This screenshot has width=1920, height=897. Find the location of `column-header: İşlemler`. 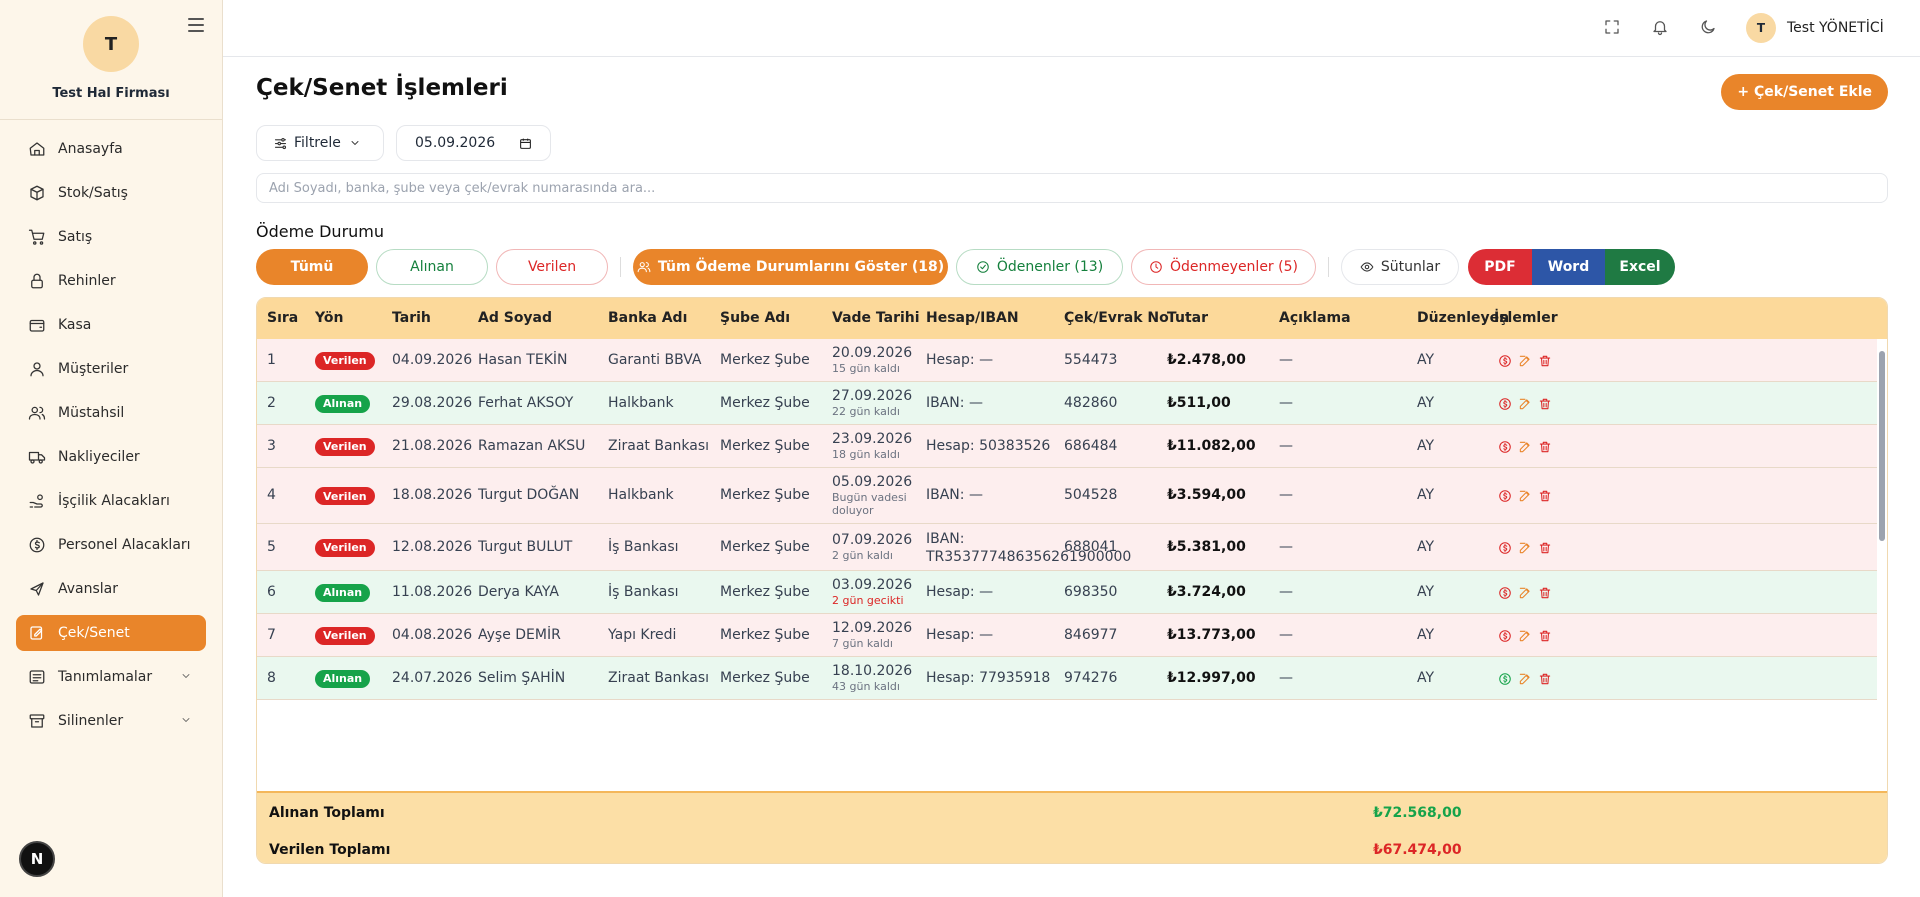

column-header: İşlemler is located at coordinates (1526, 318).